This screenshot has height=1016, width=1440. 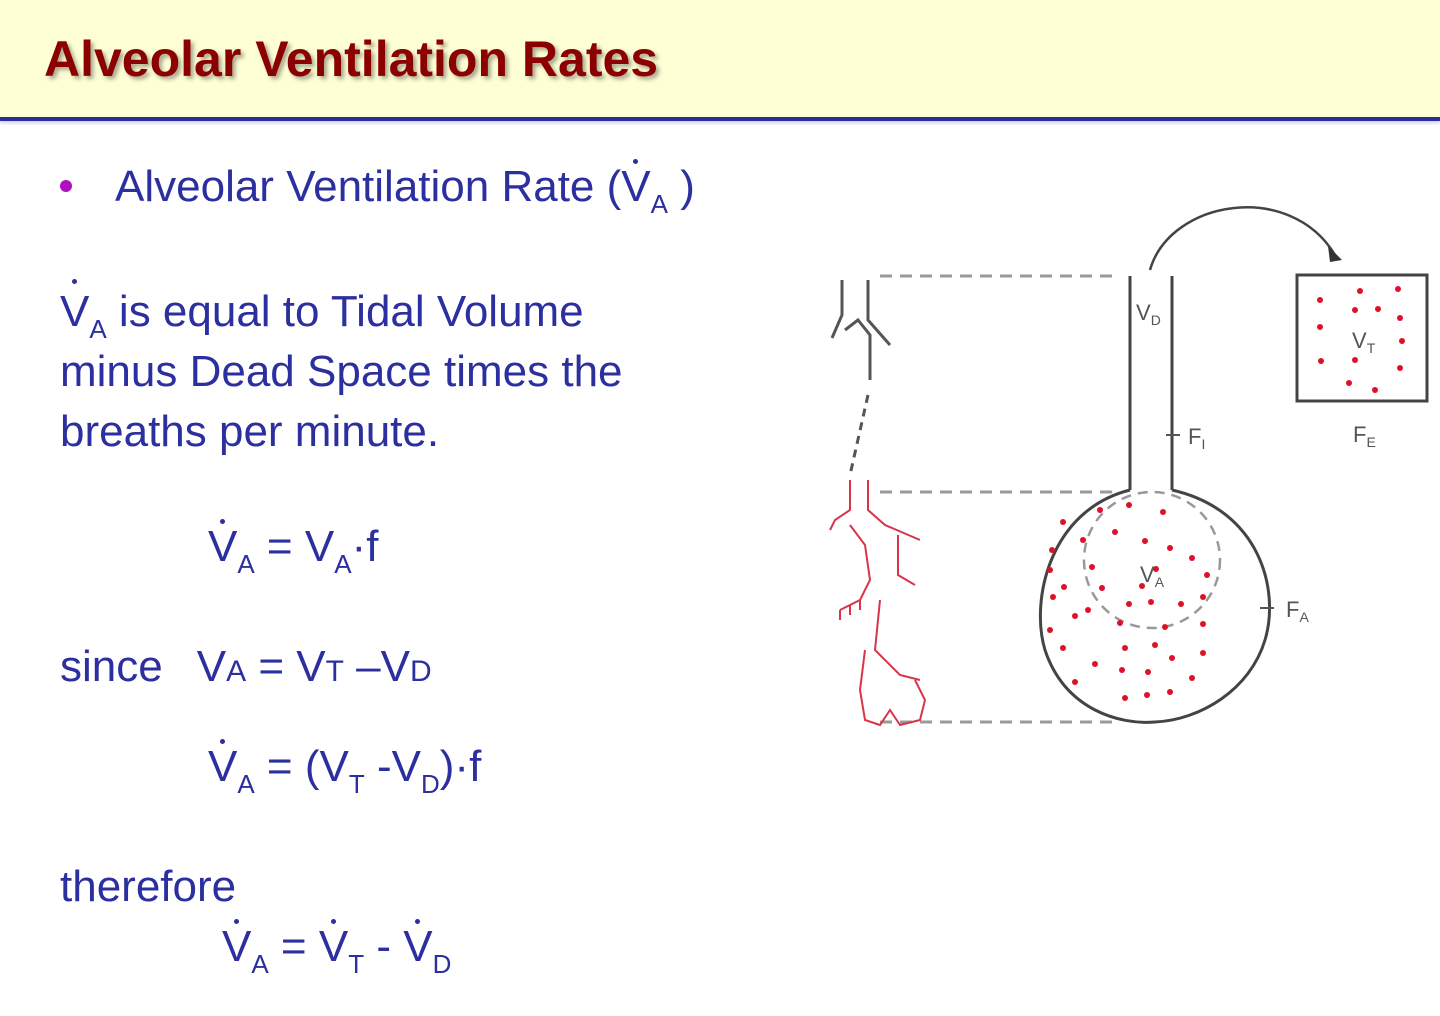 I want to click on equation-va-rate: VA = VA·f, so click(x=293, y=549).